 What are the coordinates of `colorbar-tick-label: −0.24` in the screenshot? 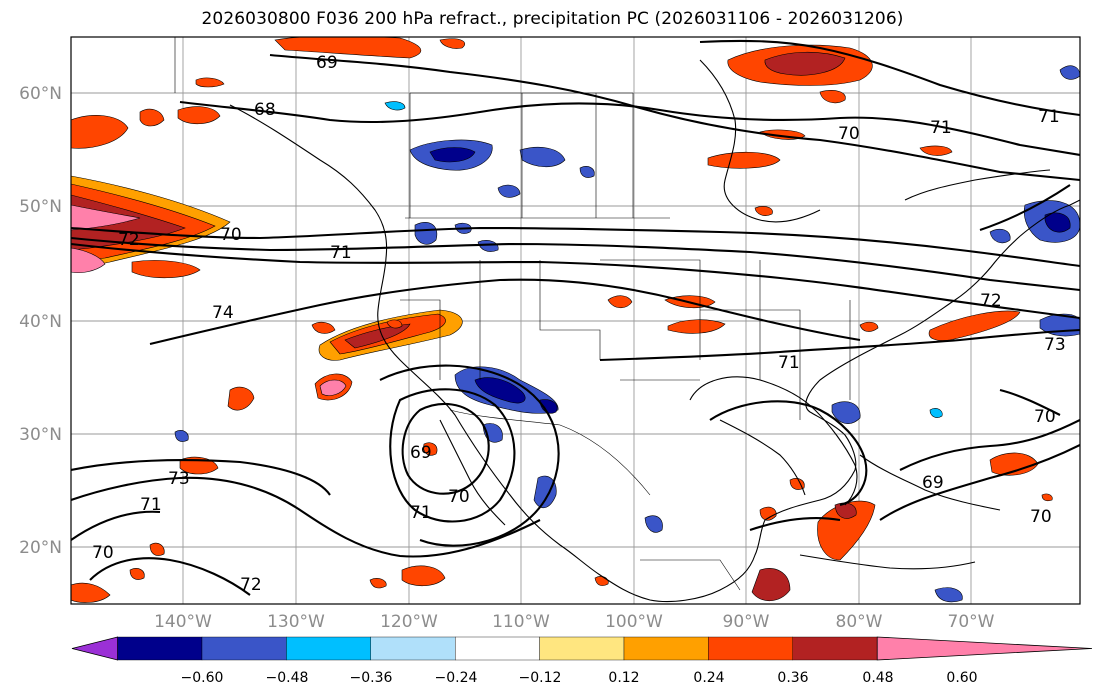 It's located at (456, 678).